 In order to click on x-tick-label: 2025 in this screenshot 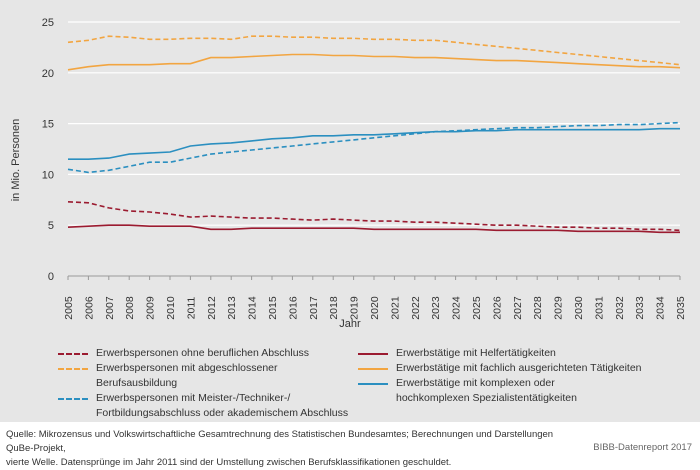, I will do `click(477, 308)`.